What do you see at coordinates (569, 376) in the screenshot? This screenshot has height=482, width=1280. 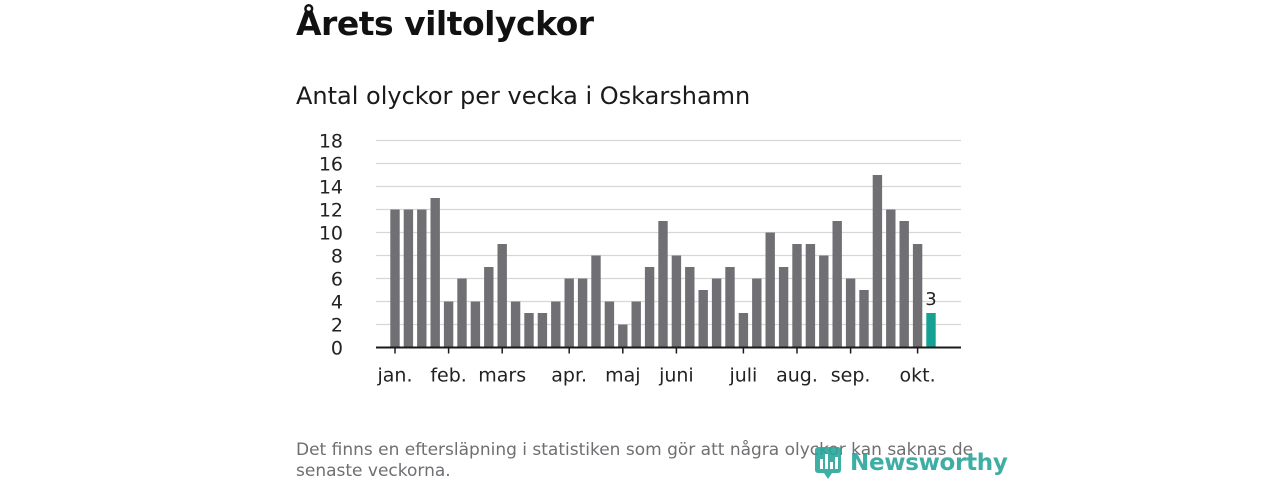 I see `x-tick-label: apr.` at bounding box center [569, 376].